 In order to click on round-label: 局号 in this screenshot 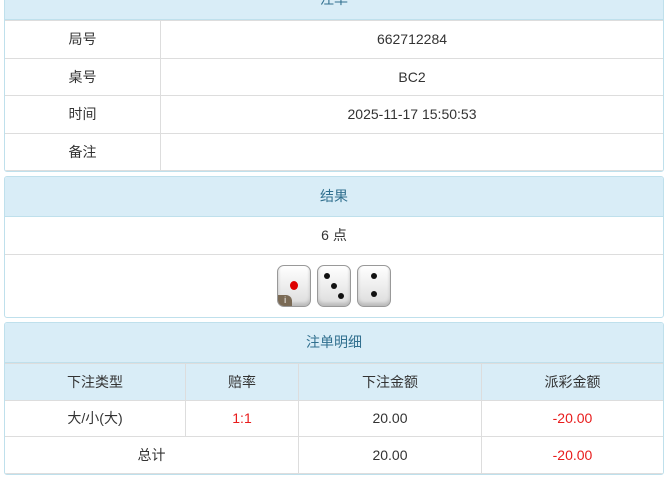, I will do `click(83, 39)`.